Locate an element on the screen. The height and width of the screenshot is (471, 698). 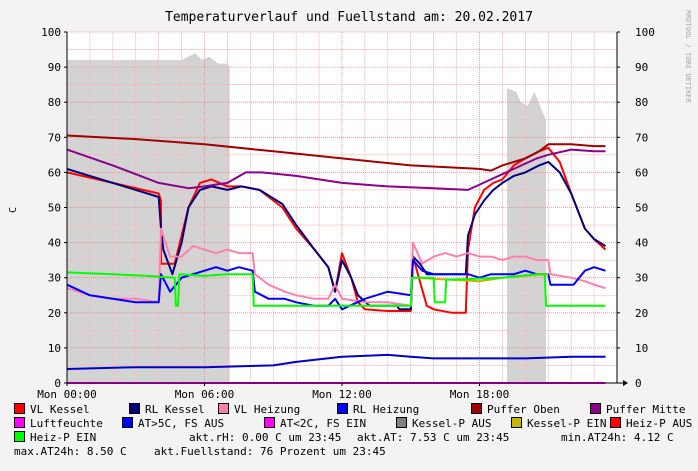
legend-label: RL Kessel is located at coordinates (175, 409).